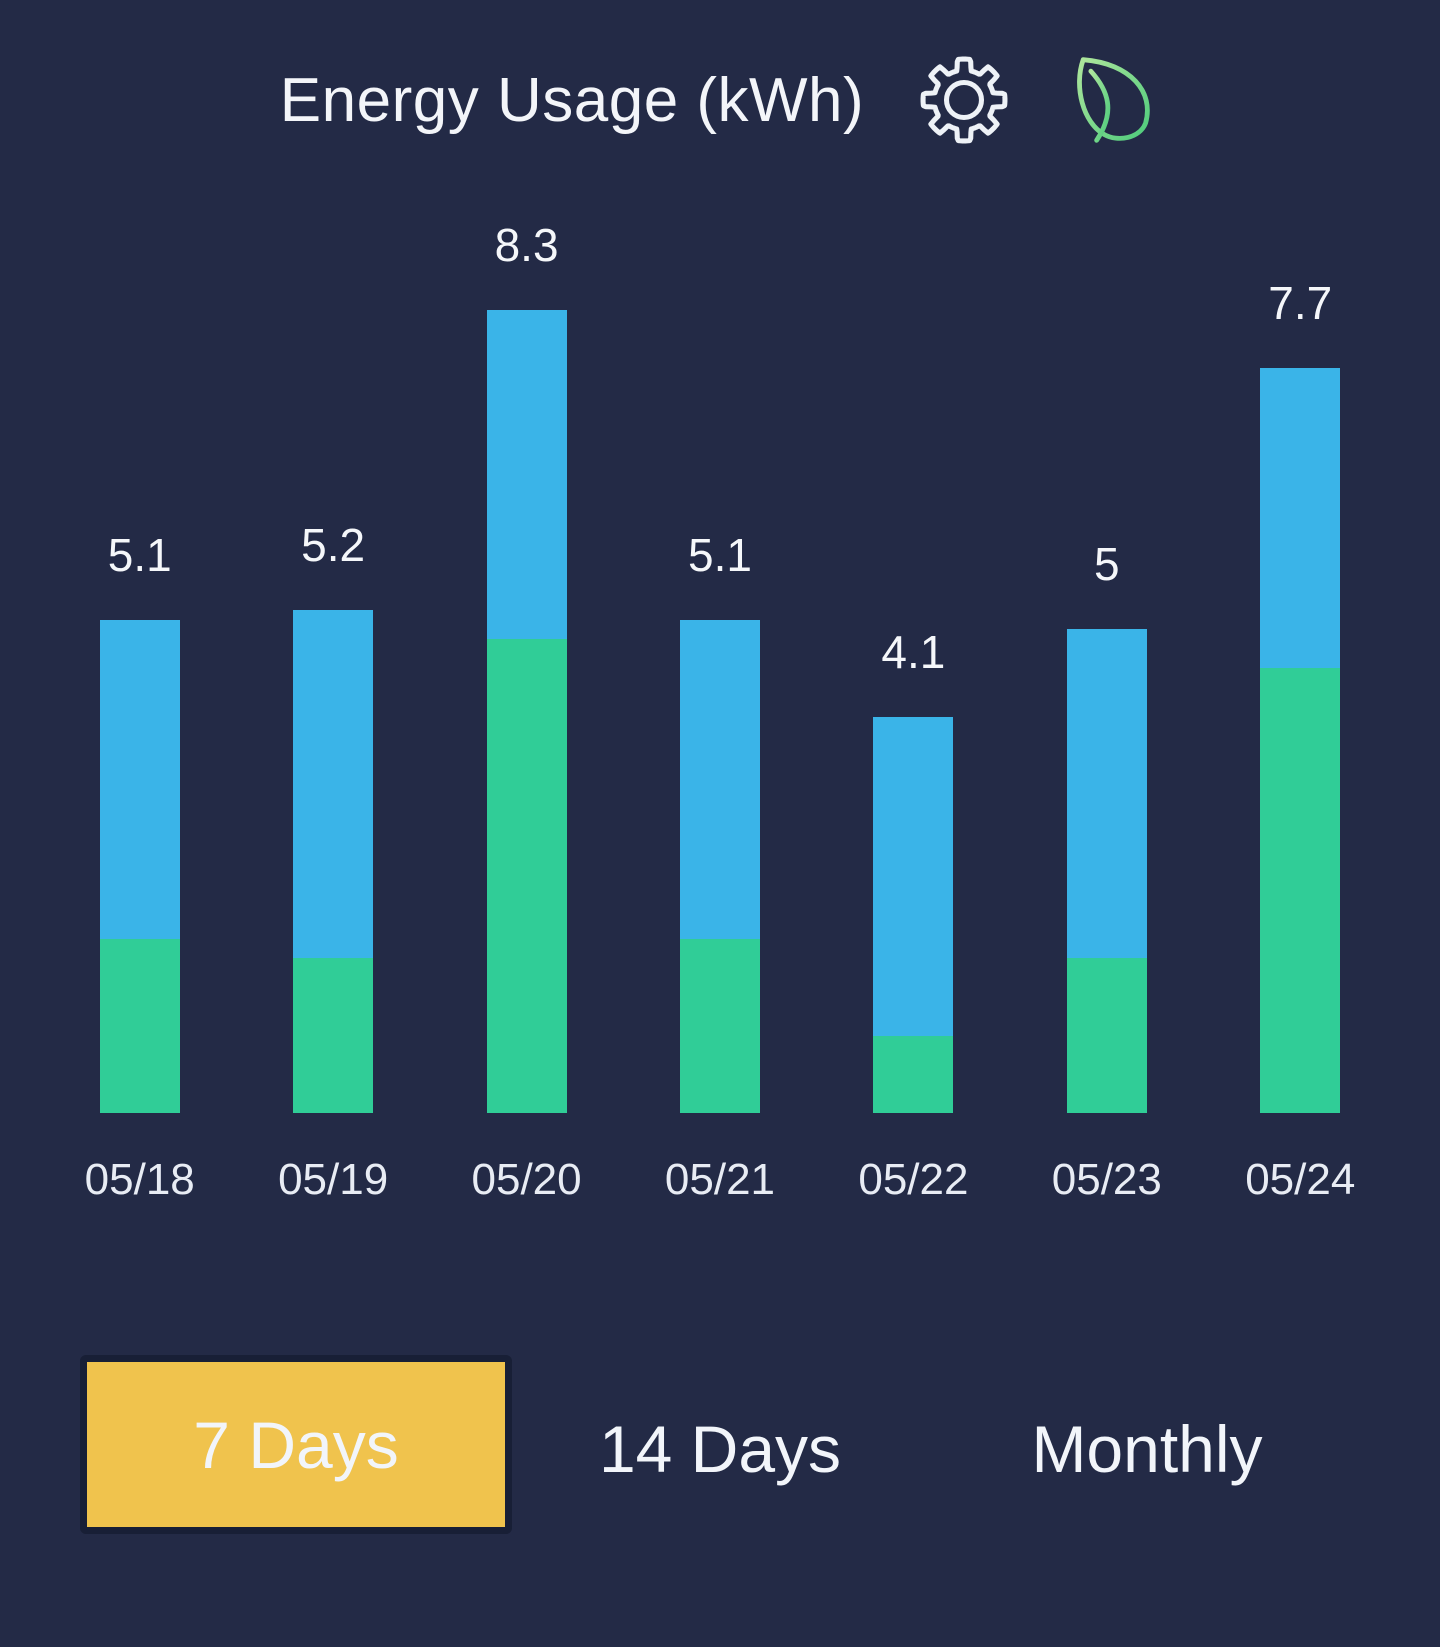  I want to click on settings-gear-icon, so click(964, 100).